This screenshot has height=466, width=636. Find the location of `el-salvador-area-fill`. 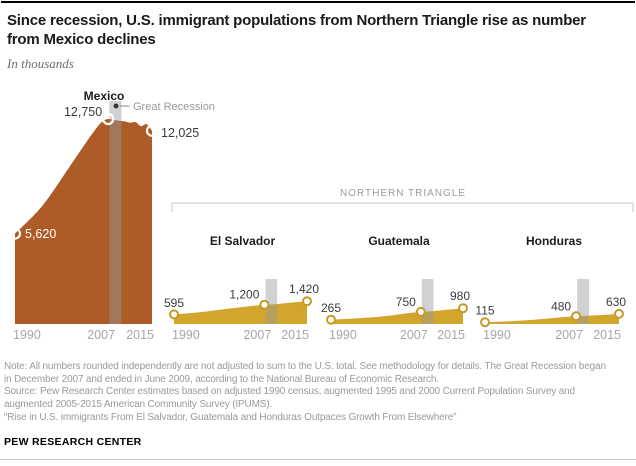

el-salvador-area-fill is located at coordinates (240, 312).